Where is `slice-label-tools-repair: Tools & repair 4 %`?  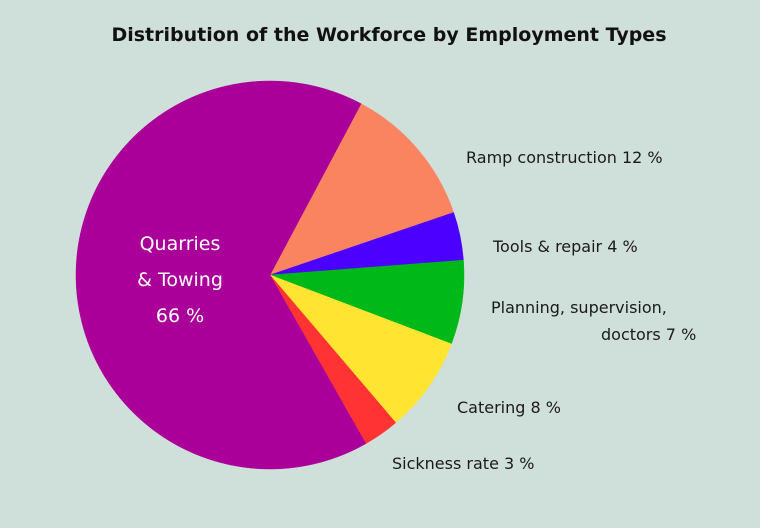
slice-label-tools-repair: Tools & repair 4 % is located at coordinates (565, 246).